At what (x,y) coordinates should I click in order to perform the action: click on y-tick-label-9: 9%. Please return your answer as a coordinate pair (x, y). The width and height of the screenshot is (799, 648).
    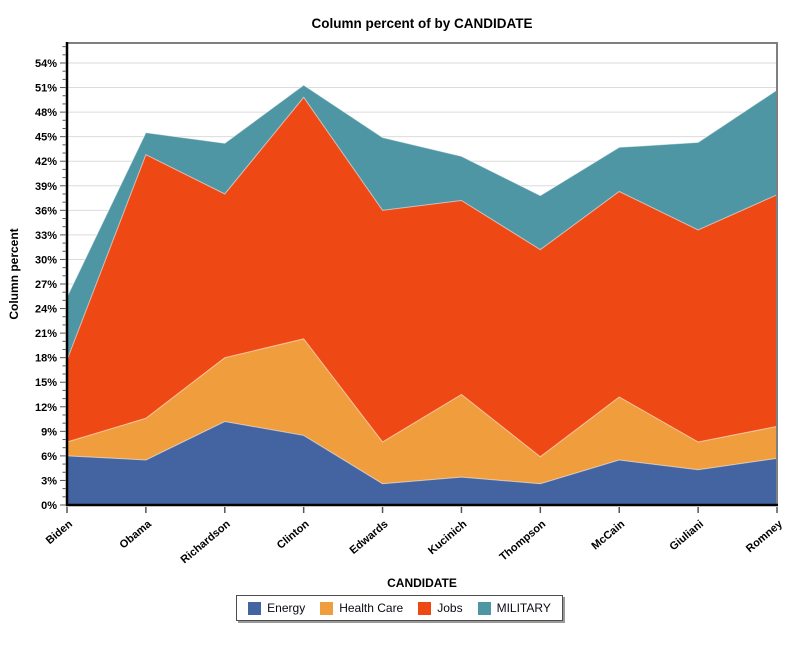
    Looking at the image, I should click on (49, 432).